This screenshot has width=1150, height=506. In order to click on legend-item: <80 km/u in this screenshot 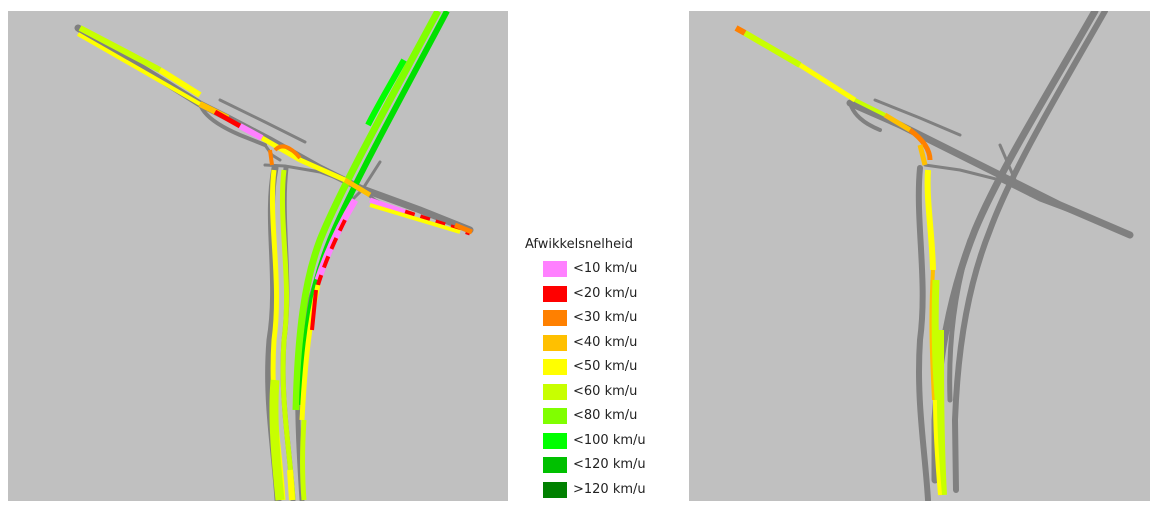, I will do `click(600, 417)`.